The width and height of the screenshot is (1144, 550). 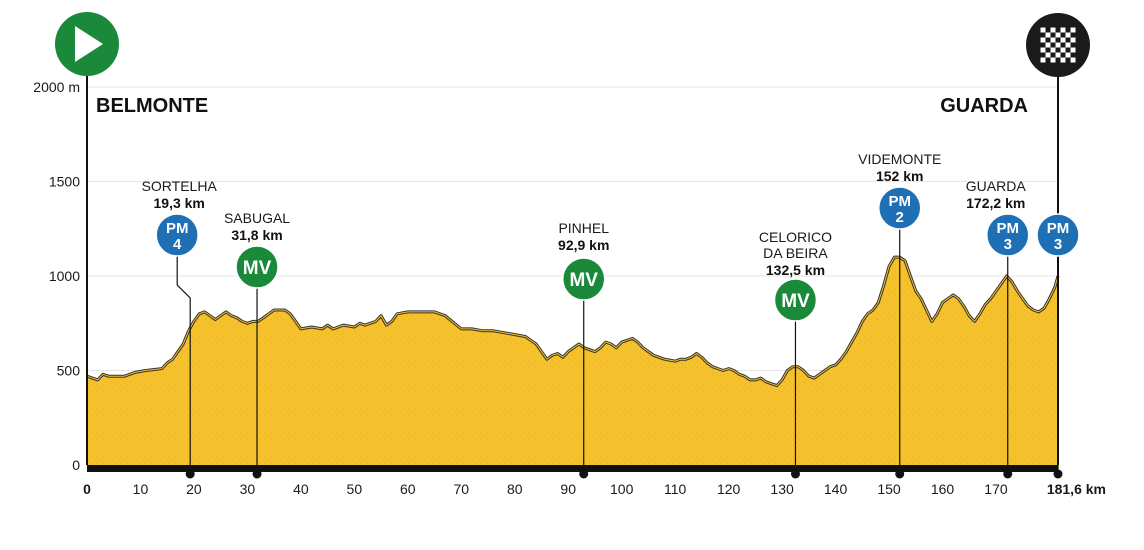 I want to click on y-tick-label: 500, so click(x=69, y=371).